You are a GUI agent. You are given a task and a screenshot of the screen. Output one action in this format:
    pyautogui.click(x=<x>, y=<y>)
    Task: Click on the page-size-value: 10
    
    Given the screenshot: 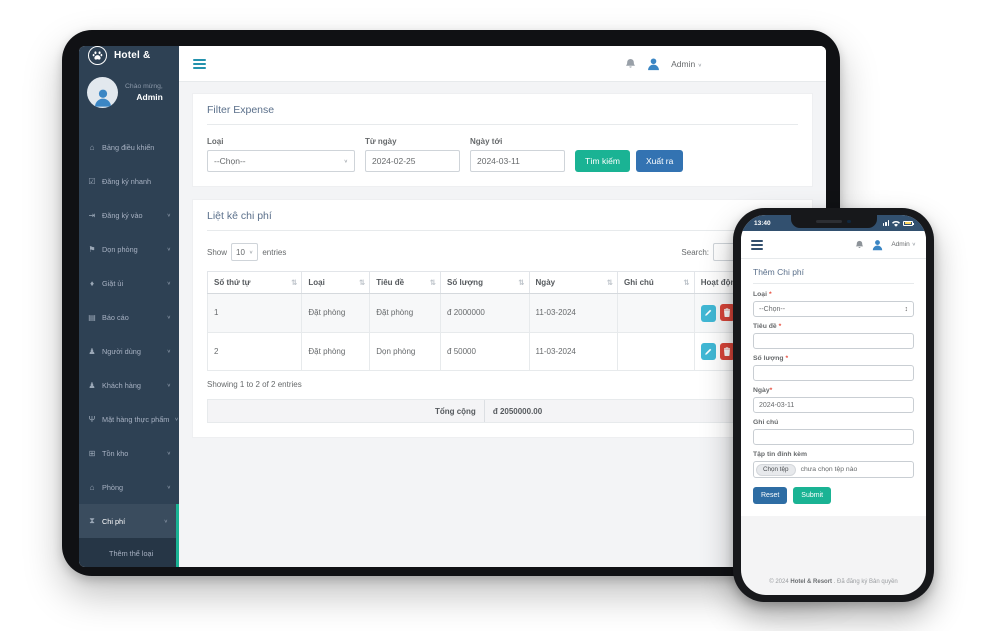 What is the action you would take?
    pyautogui.click(x=240, y=252)
    